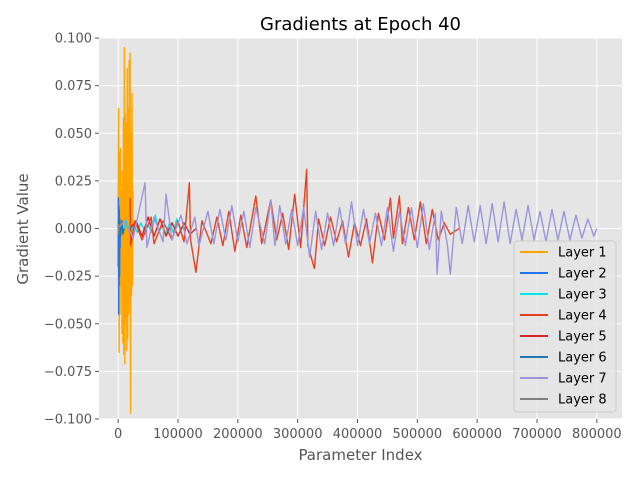  Describe the element at coordinates (73, 39) in the screenshot. I see `y-tick-label: 0.100` at that location.